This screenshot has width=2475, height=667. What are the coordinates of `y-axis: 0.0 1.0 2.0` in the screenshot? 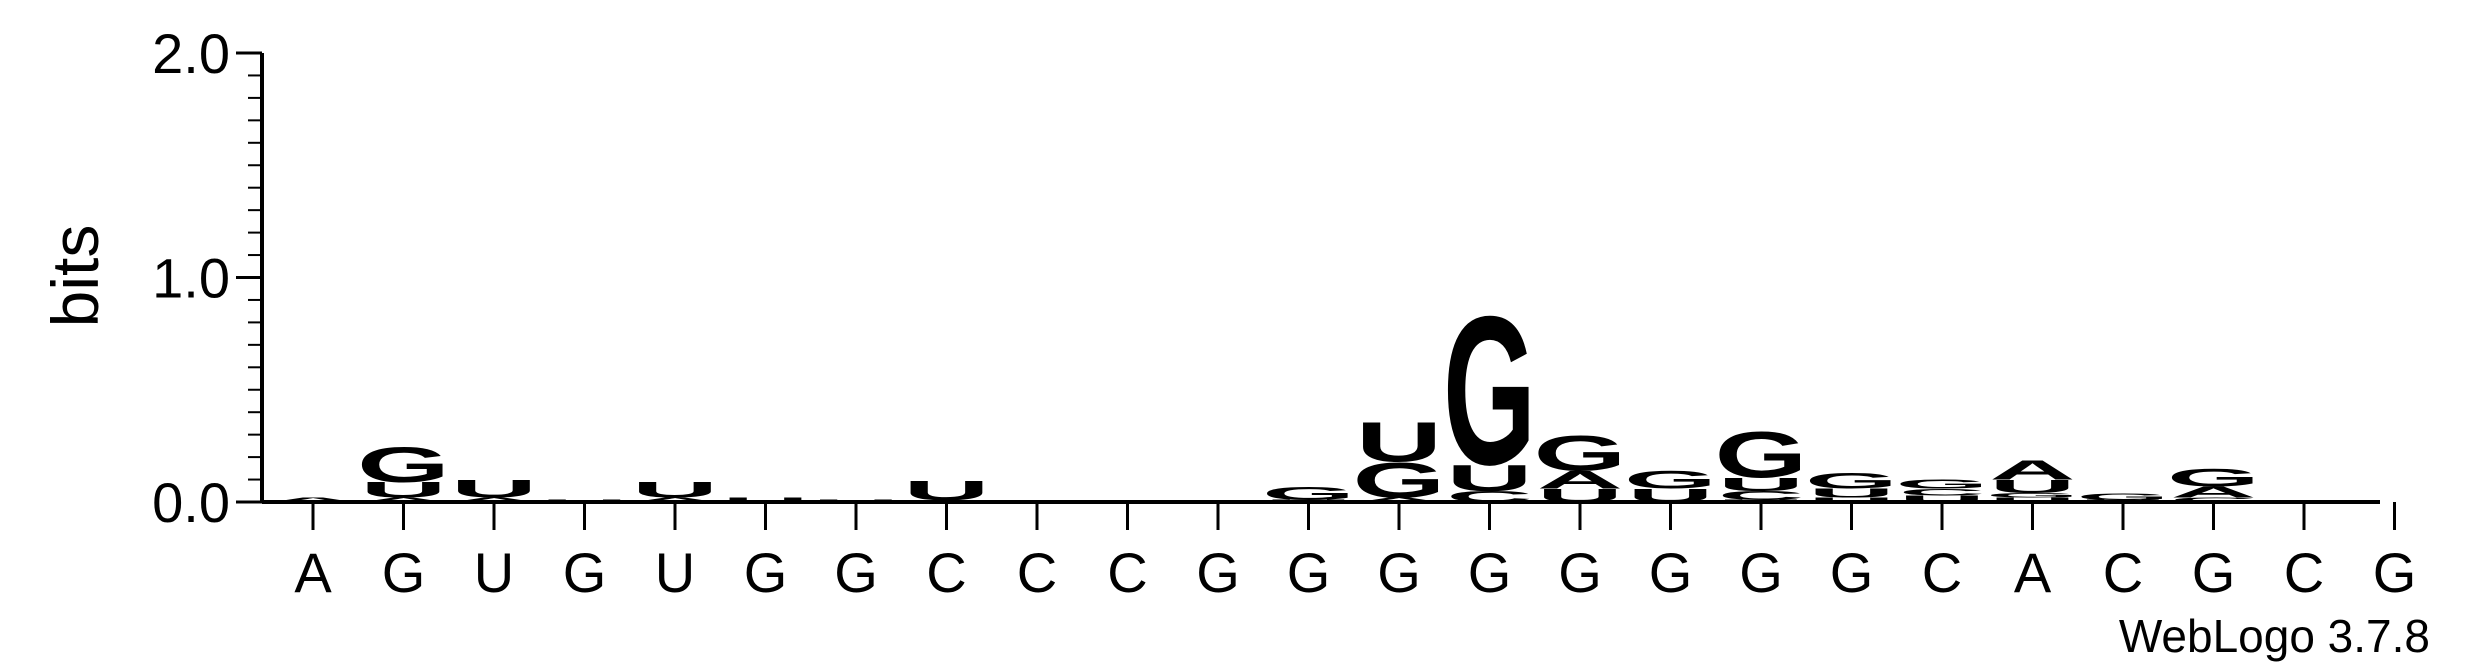 It's located at (208, 278).